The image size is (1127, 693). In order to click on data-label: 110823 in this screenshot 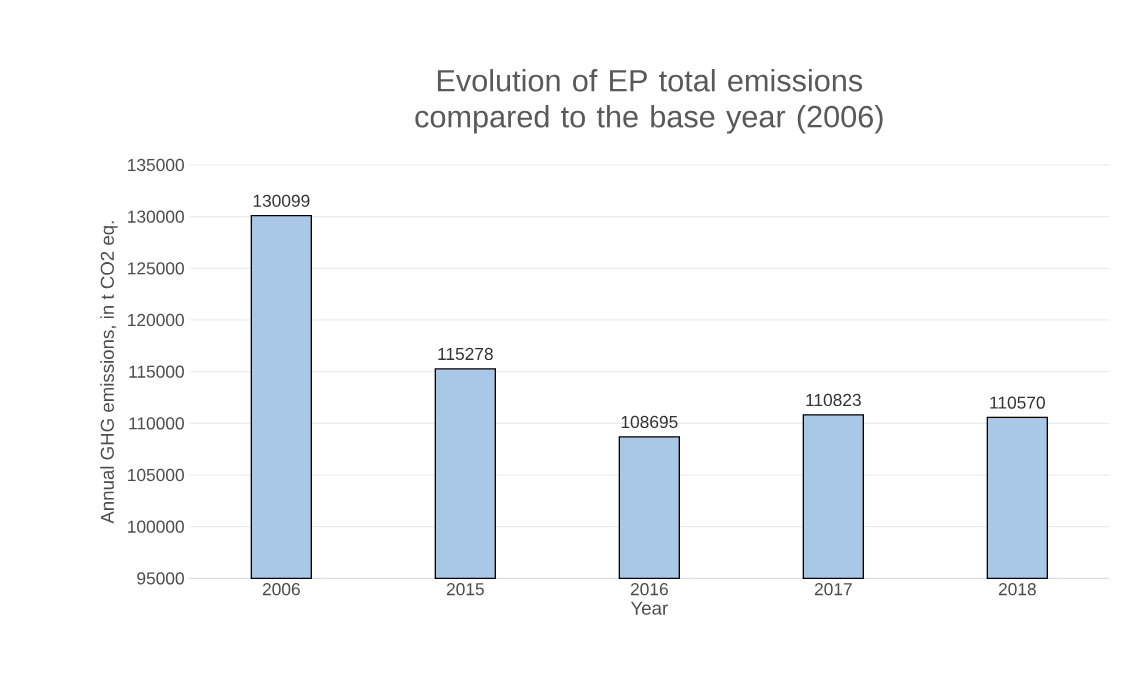, I will do `click(833, 400)`.